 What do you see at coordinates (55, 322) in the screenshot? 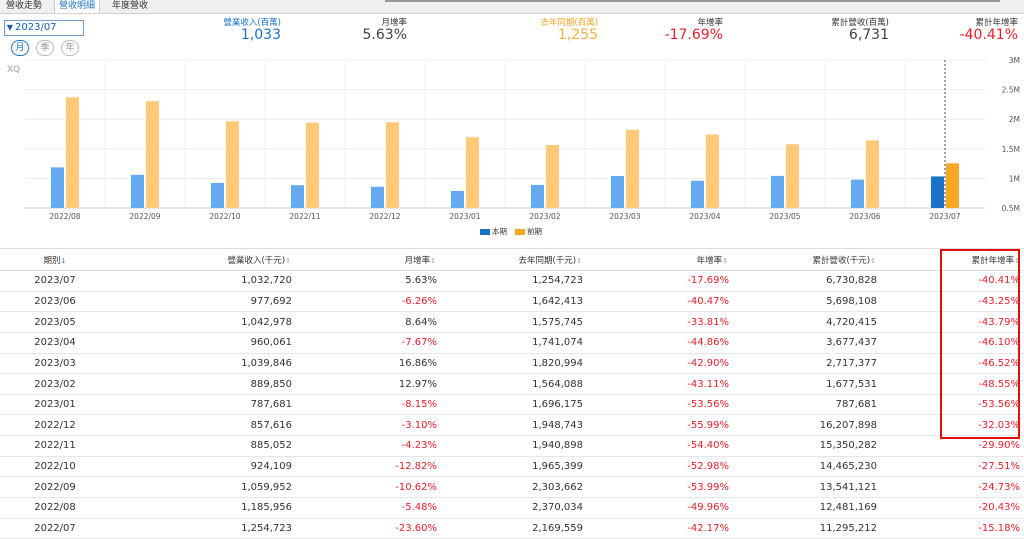
I see `cell-period: 2023/05` at bounding box center [55, 322].